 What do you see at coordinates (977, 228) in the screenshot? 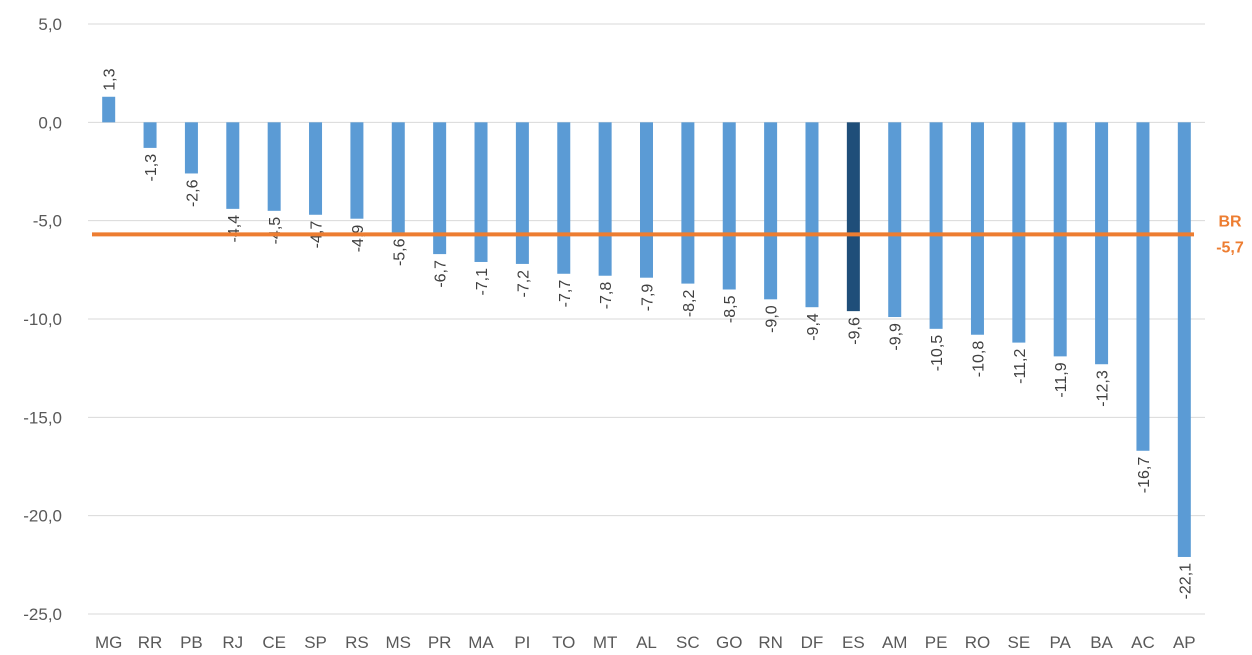
I see `bar-ro` at bounding box center [977, 228].